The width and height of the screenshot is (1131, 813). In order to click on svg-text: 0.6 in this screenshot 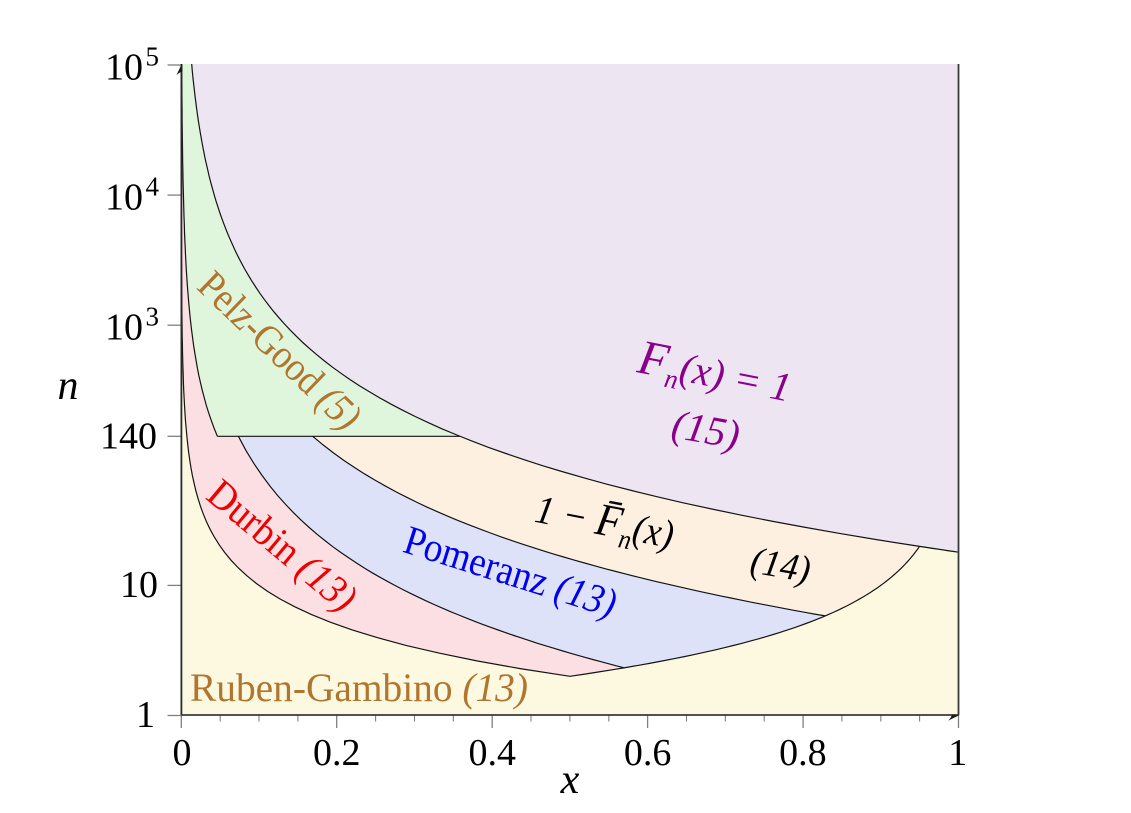, I will do `click(648, 753)`.